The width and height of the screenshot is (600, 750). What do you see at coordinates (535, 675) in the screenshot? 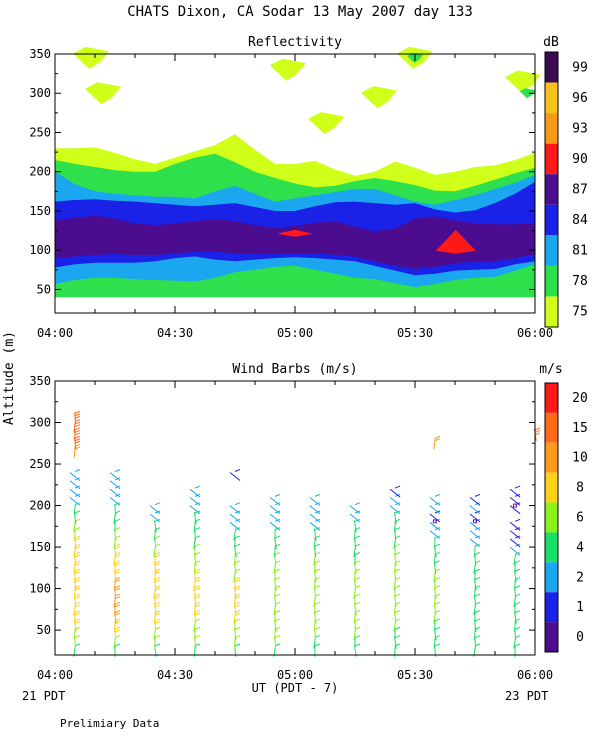
I see `x-tick-label: 06:00` at bounding box center [535, 675].